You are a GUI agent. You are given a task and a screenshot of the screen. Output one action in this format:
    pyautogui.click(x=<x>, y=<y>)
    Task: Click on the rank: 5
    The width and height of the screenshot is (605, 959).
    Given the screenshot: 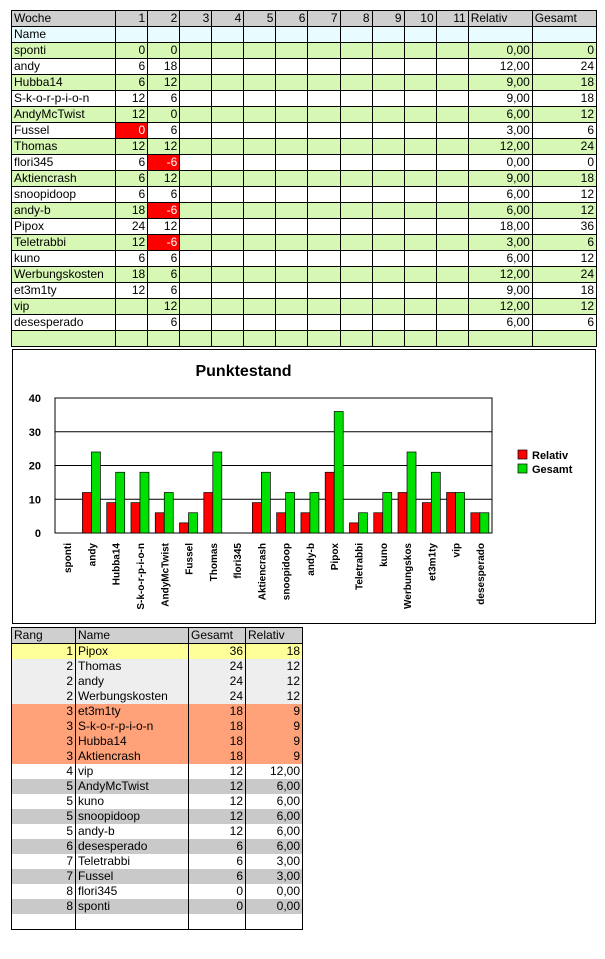 What is the action you would take?
    pyautogui.click(x=43, y=831)
    